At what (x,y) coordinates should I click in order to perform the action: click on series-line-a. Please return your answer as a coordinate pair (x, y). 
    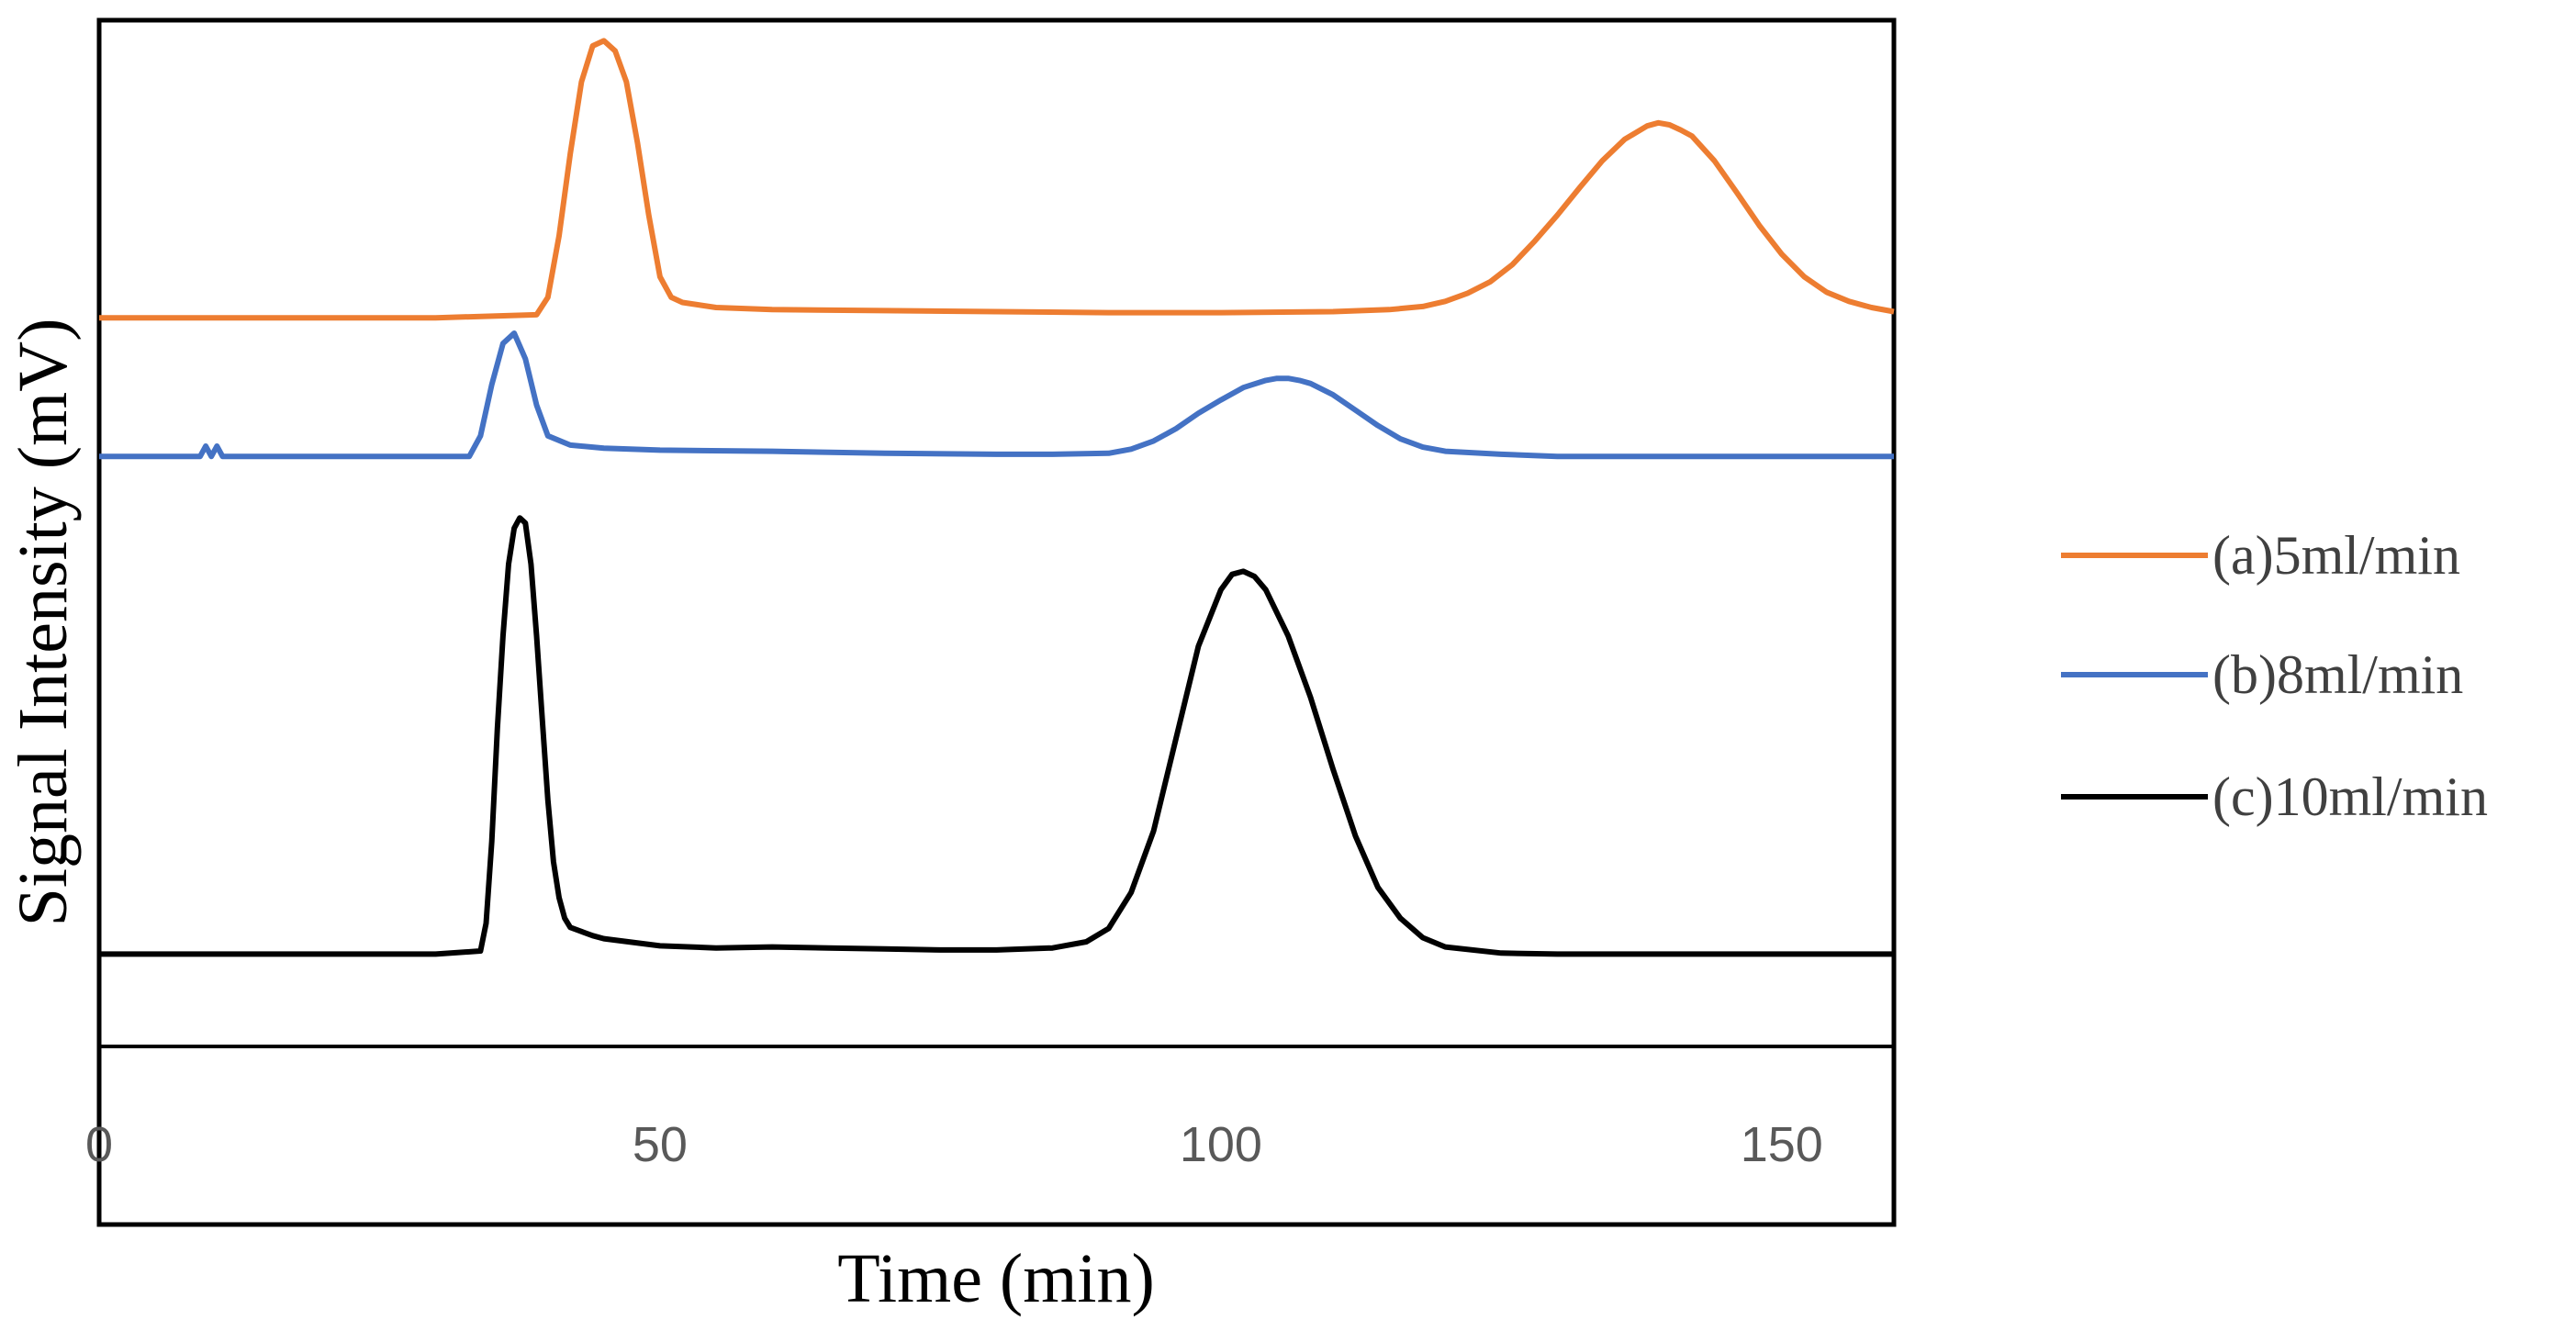
    Looking at the image, I should click on (997, 179).